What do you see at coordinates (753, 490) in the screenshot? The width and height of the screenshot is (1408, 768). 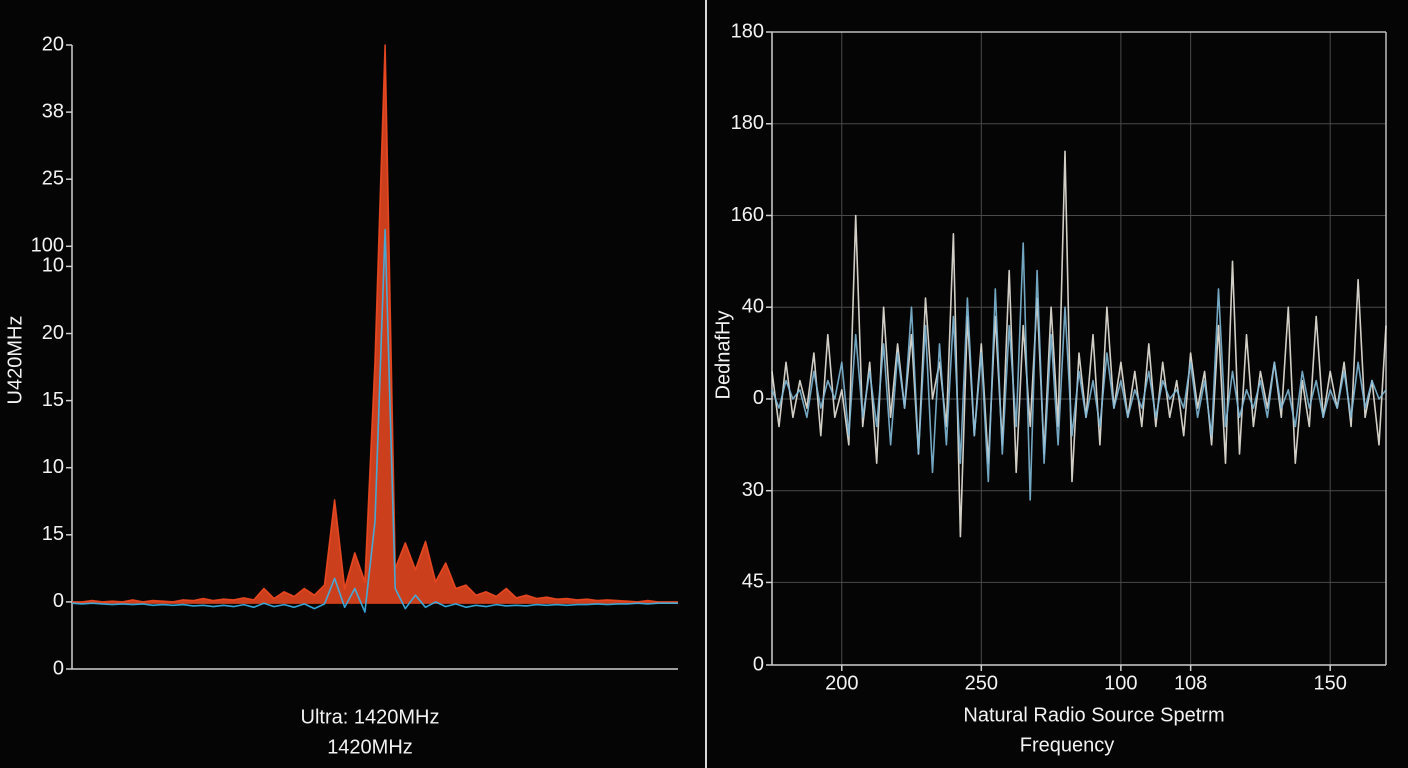 I see `y-tick-label: 30` at bounding box center [753, 490].